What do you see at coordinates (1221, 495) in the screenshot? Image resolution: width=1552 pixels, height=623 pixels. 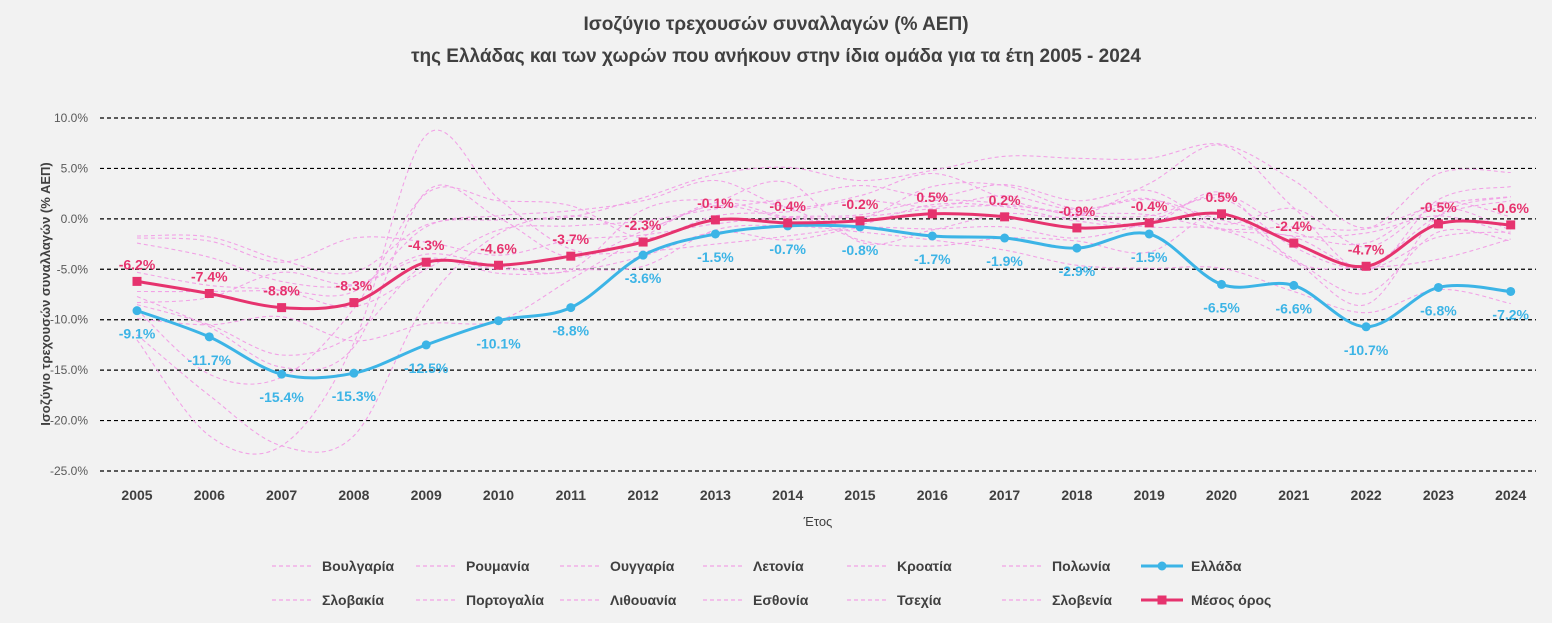 I see `x-tick-label: 2020` at bounding box center [1221, 495].